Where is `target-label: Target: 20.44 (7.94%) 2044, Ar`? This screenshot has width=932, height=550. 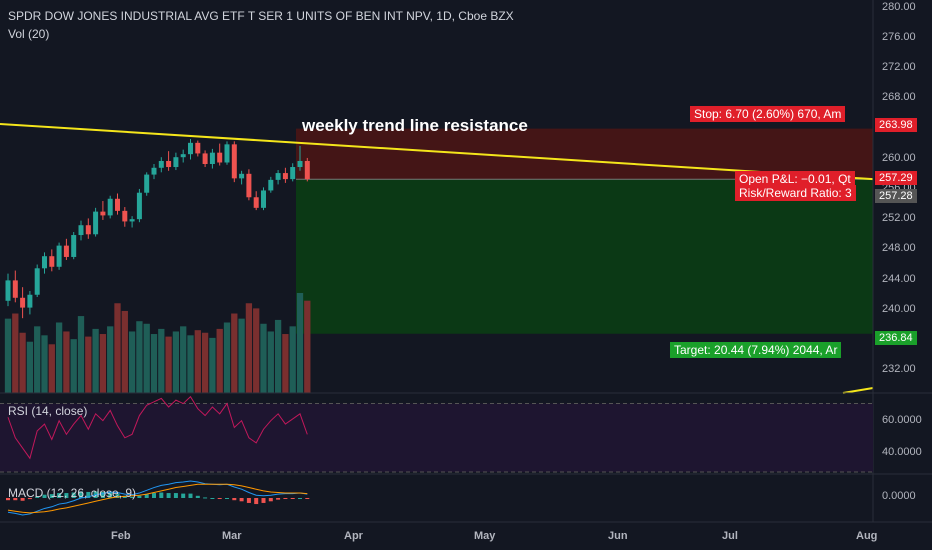
target-label: Target: 20.44 (7.94%) 2044, Ar is located at coordinates (756, 350).